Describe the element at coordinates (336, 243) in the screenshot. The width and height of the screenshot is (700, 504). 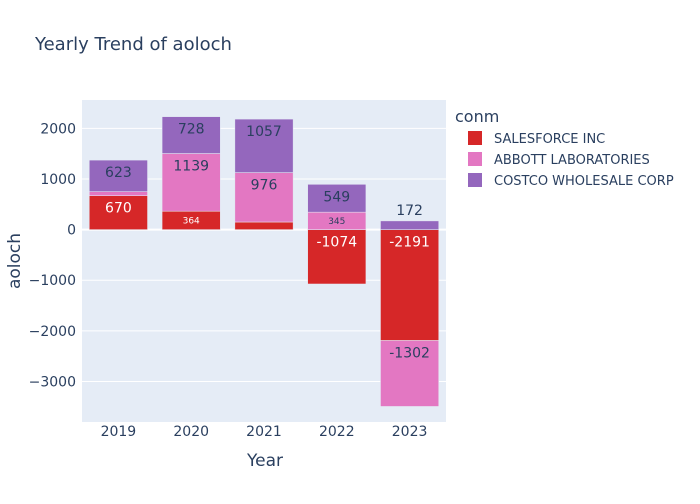
I see `data-label: -1074` at that location.